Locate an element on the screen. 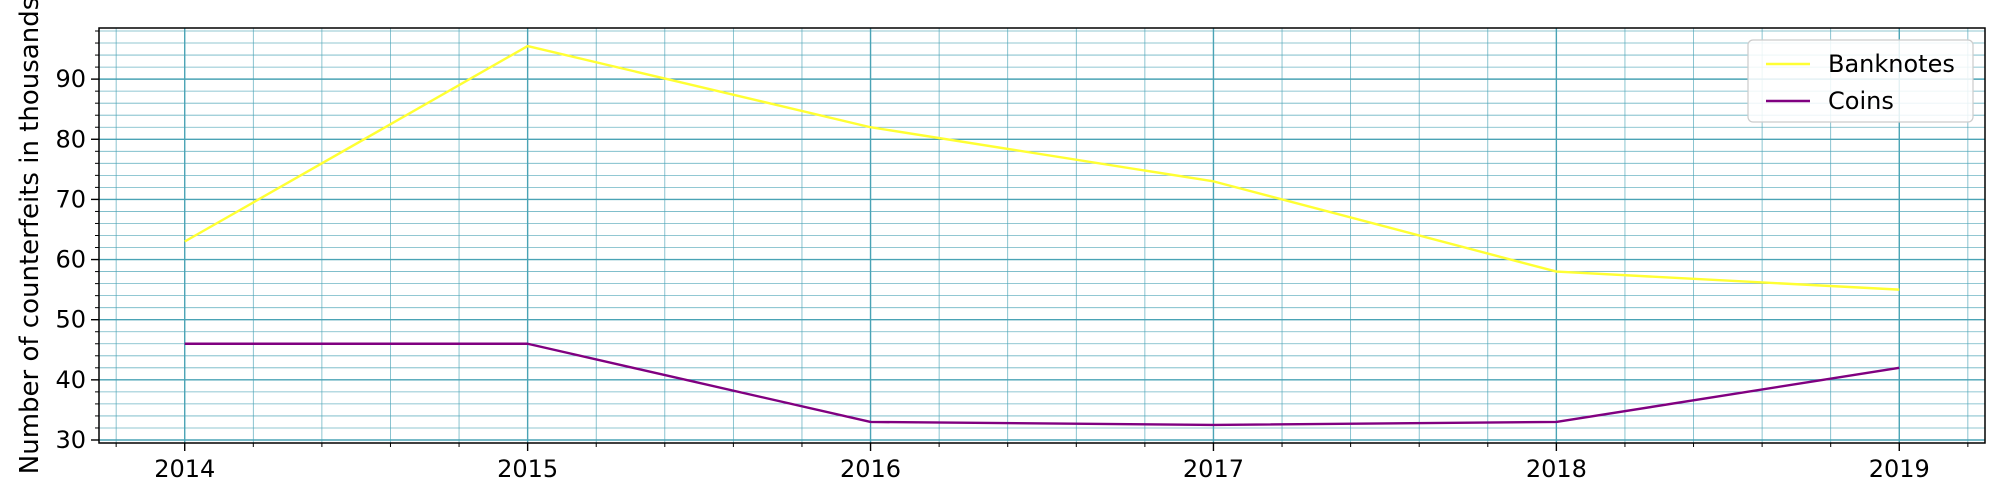  x-tick-label: 2014 is located at coordinates (184, 469).